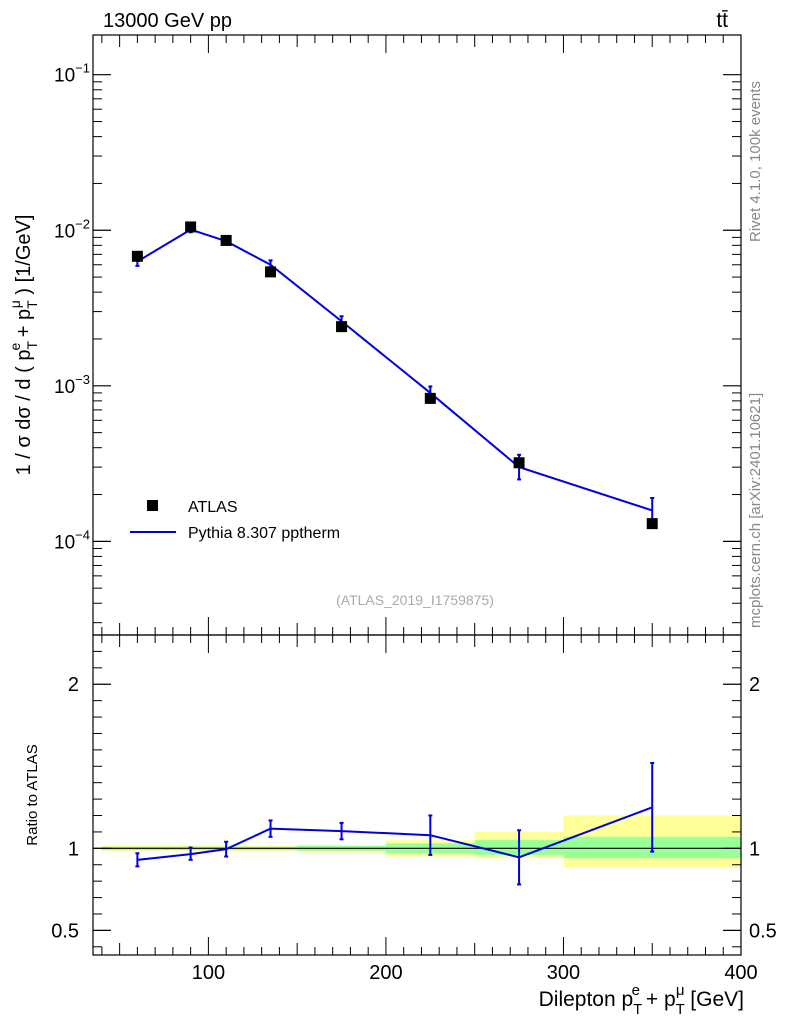 The width and height of the screenshot is (786, 1024). What do you see at coordinates (73, 685) in the screenshot?
I see `ratio-ytick-label-left-2: 2` at bounding box center [73, 685].